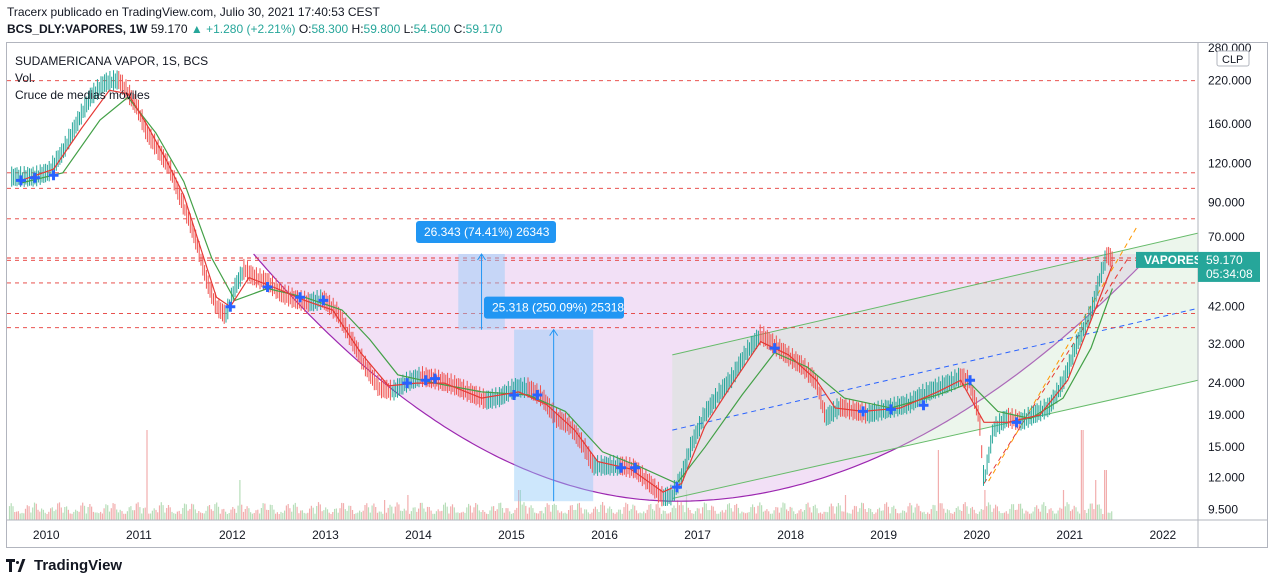 This screenshot has width=1274, height=585. What do you see at coordinates (1223, 510) in the screenshot?
I see `y-tick-label: 9.500` at bounding box center [1223, 510].